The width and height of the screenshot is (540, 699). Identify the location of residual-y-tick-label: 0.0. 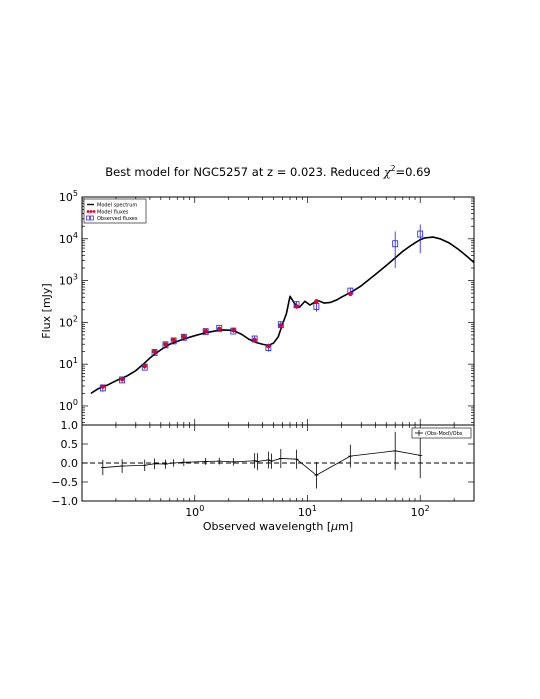
(70, 463).